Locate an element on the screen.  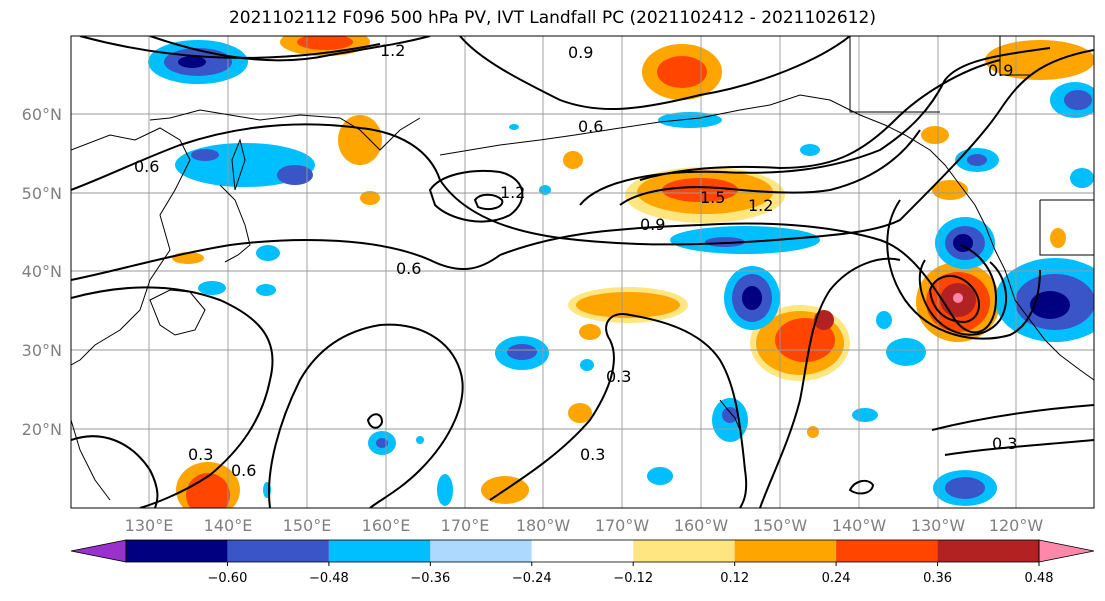
lon-label: 130°W is located at coordinates (938, 525).